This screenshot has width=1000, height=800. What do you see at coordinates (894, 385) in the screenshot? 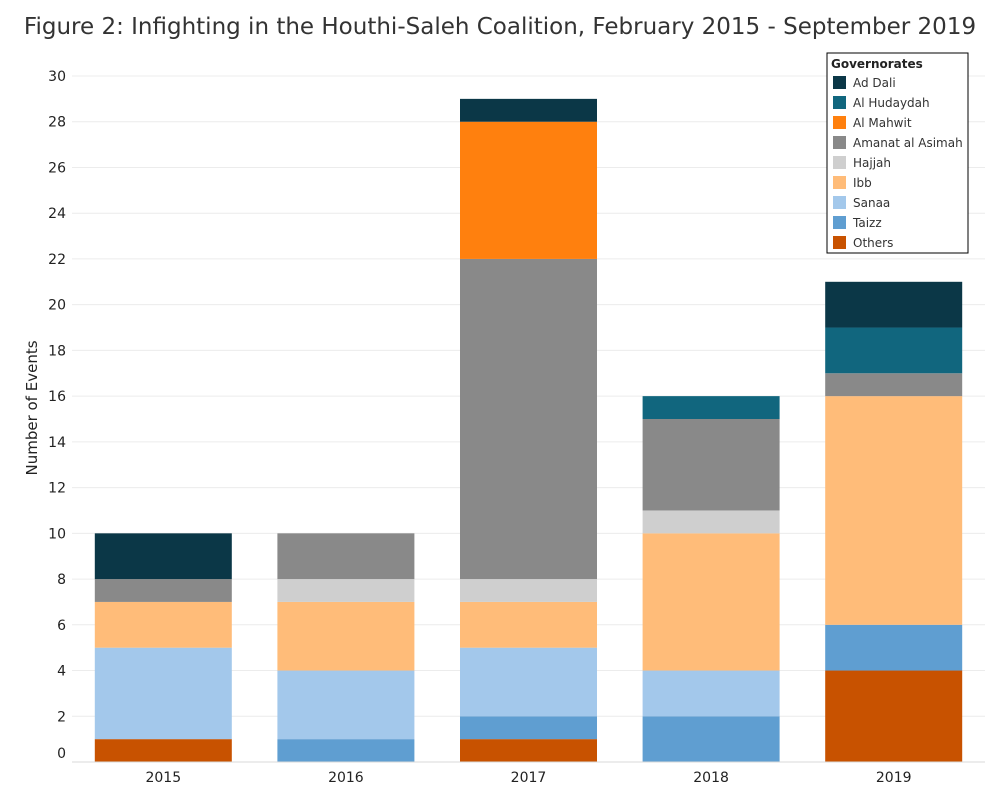
I see `bar-segment-2019-amanat-al-asimah` at bounding box center [894, 385].